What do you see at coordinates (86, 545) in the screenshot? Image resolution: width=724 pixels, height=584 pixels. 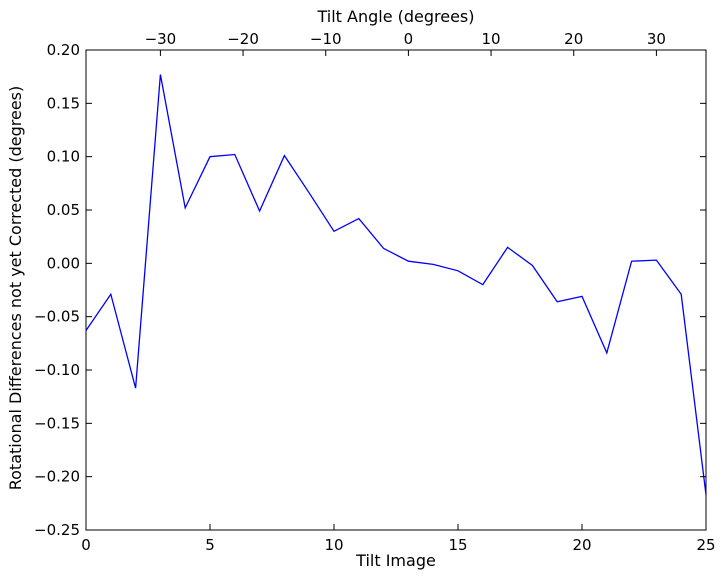 I see `x-tick-label: 0` at bounding box center [86, 545].